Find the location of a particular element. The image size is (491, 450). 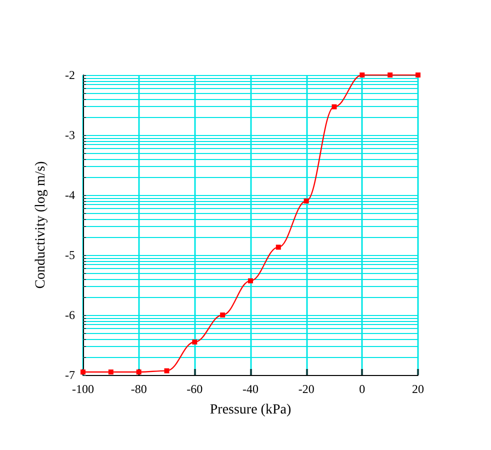

y-tick-label: -5 is located at coordinates (70, 255).